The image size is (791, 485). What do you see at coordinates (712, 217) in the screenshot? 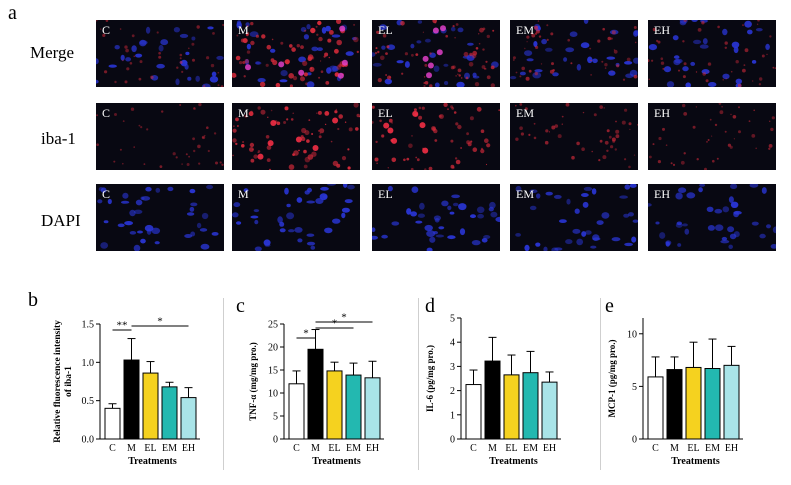
I see `micrograph-dapi-EH: EH` at bounding box center [712, 217].